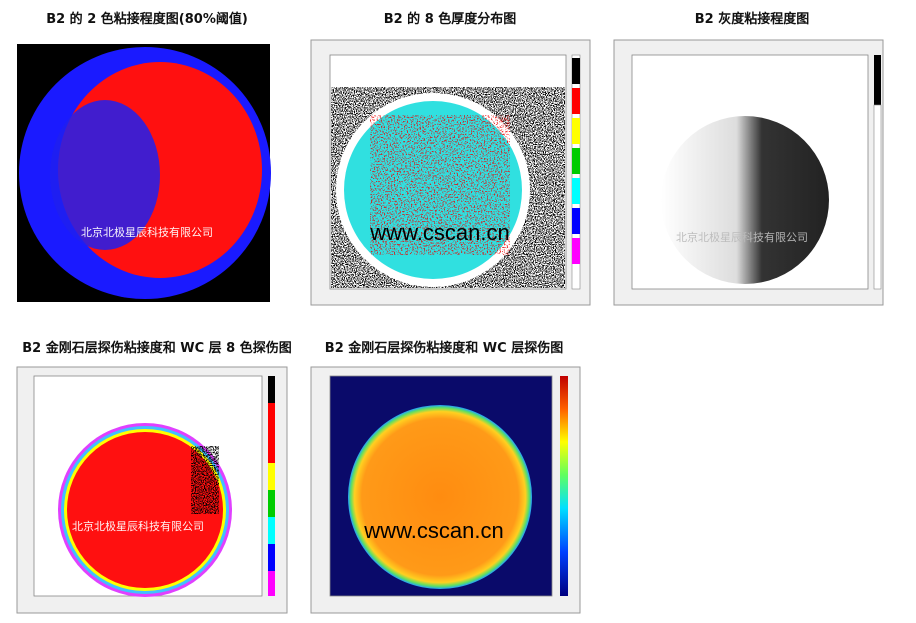 The width and height of the screenshot is (916, 623). Describe the element at coordinates (144, 173) in the screenshot. I see `scan-2color: 北京北极星辰科技有限公司` at that location.